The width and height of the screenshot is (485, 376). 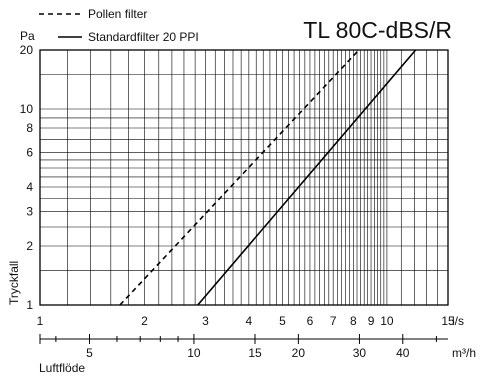 I want to click on y-tick-label: 1, so click(x=29, y=305).